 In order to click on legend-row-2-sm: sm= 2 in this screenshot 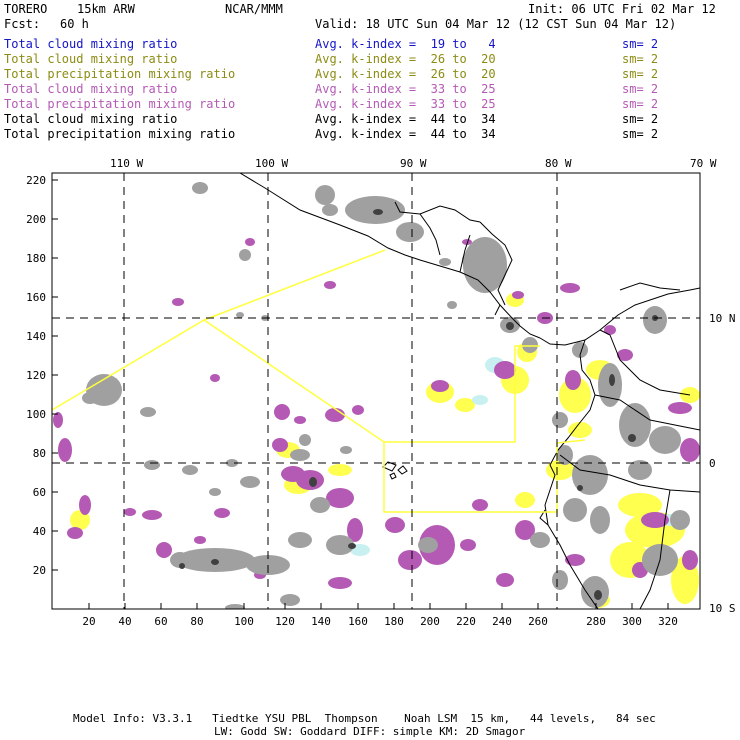, I will do `click(640, 59)`.